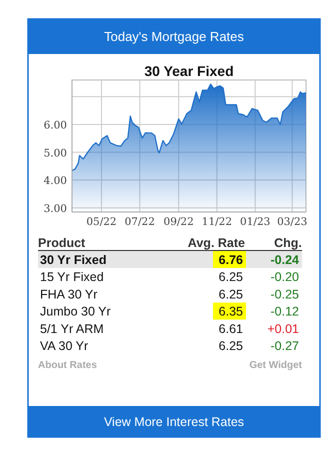  Describe the element at coordinates (285, 346) in the screenshot. I see `data-label: -0.27` at that location.